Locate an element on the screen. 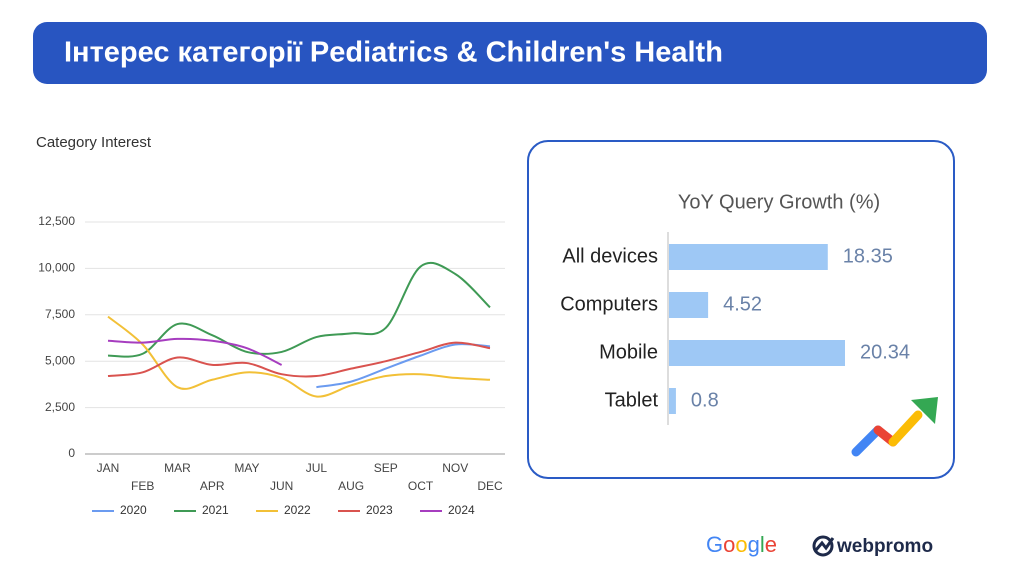 The image size is (1024, 572). category-label: Mobile is located at coordinates (628, 352).